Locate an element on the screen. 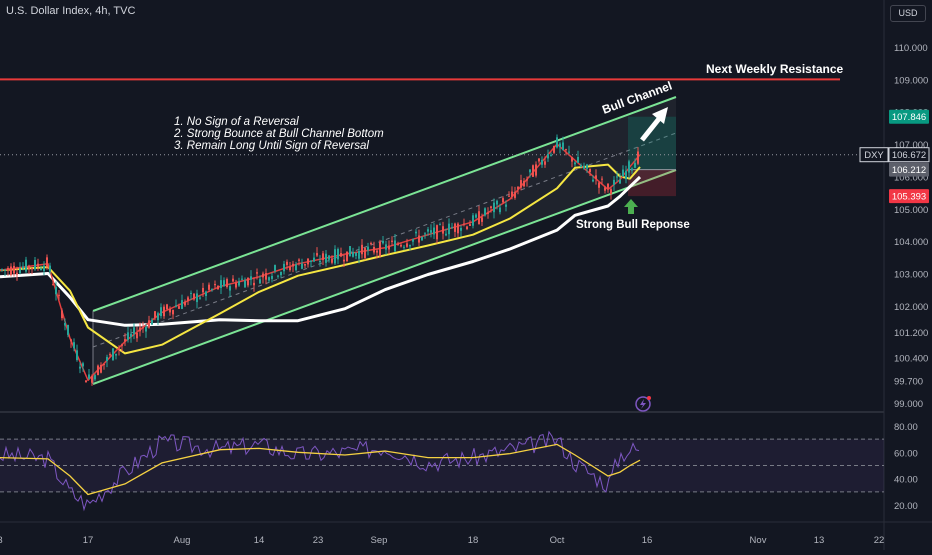  price-tick-label: 105.000 is located at coordinates (911, 210).